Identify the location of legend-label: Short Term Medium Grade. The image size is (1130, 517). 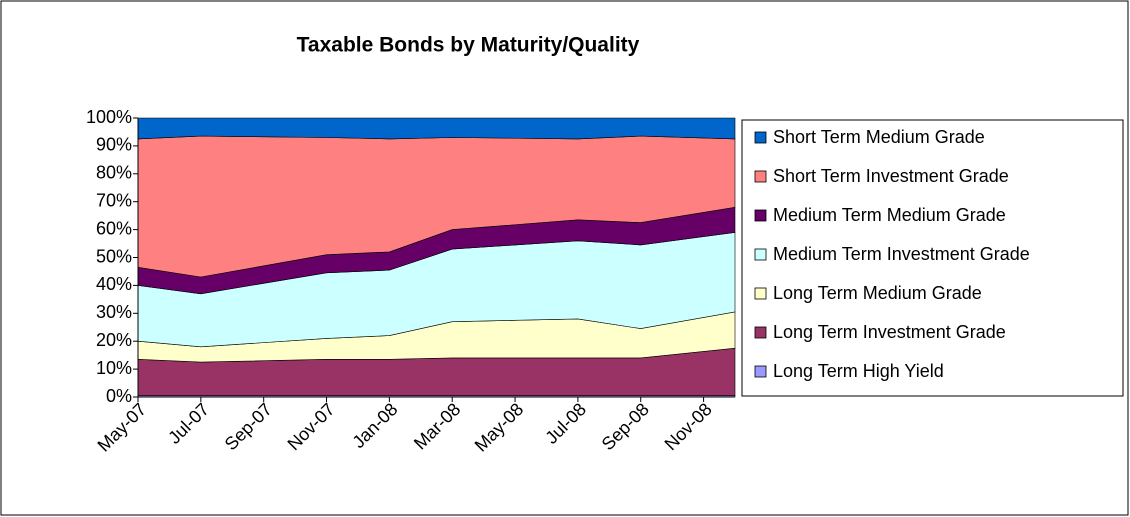
(879, 137).